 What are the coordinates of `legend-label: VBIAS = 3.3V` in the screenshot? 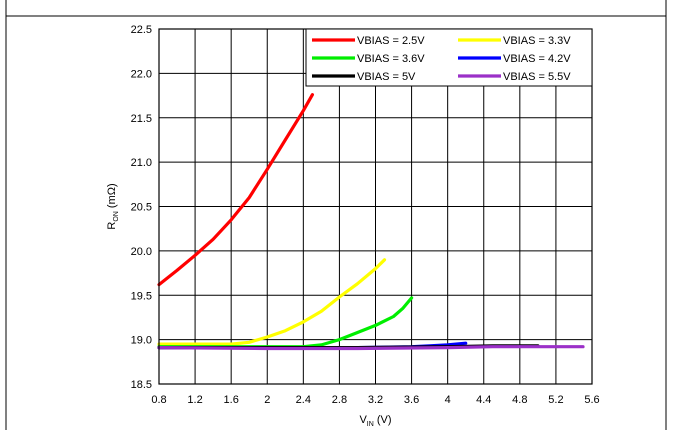 It's located at (537, 41).